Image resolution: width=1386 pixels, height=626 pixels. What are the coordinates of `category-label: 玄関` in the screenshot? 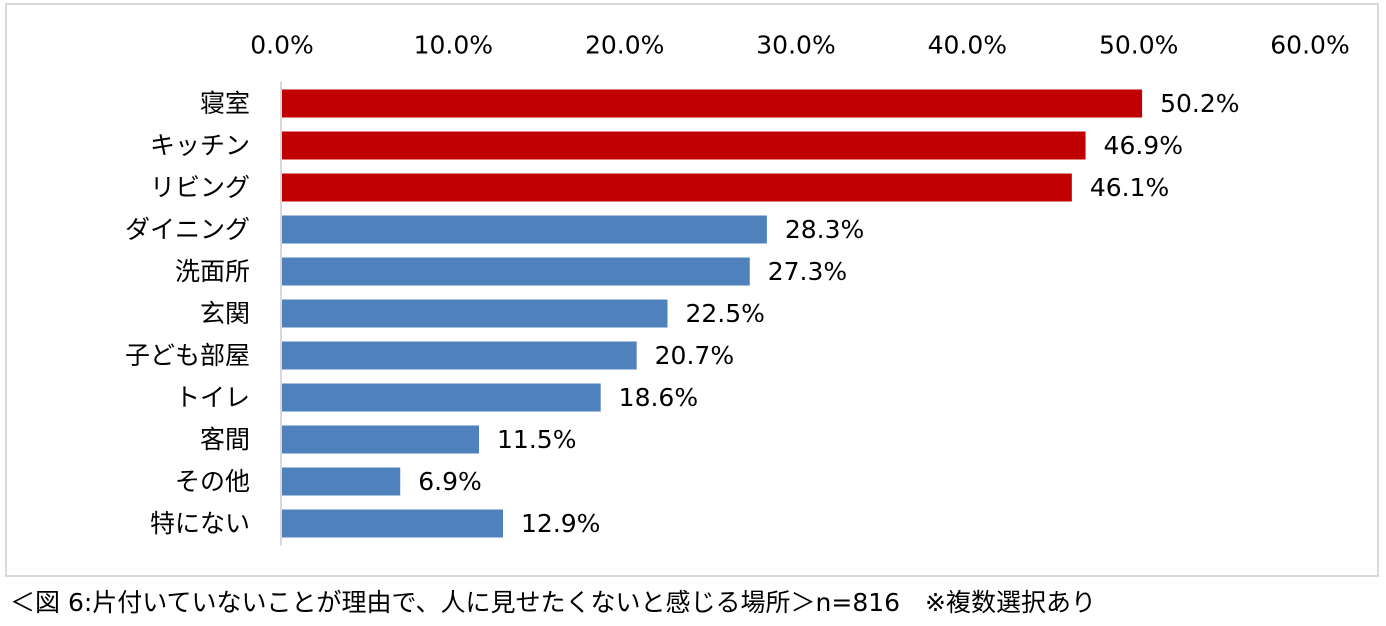 It's located at (225, 313).